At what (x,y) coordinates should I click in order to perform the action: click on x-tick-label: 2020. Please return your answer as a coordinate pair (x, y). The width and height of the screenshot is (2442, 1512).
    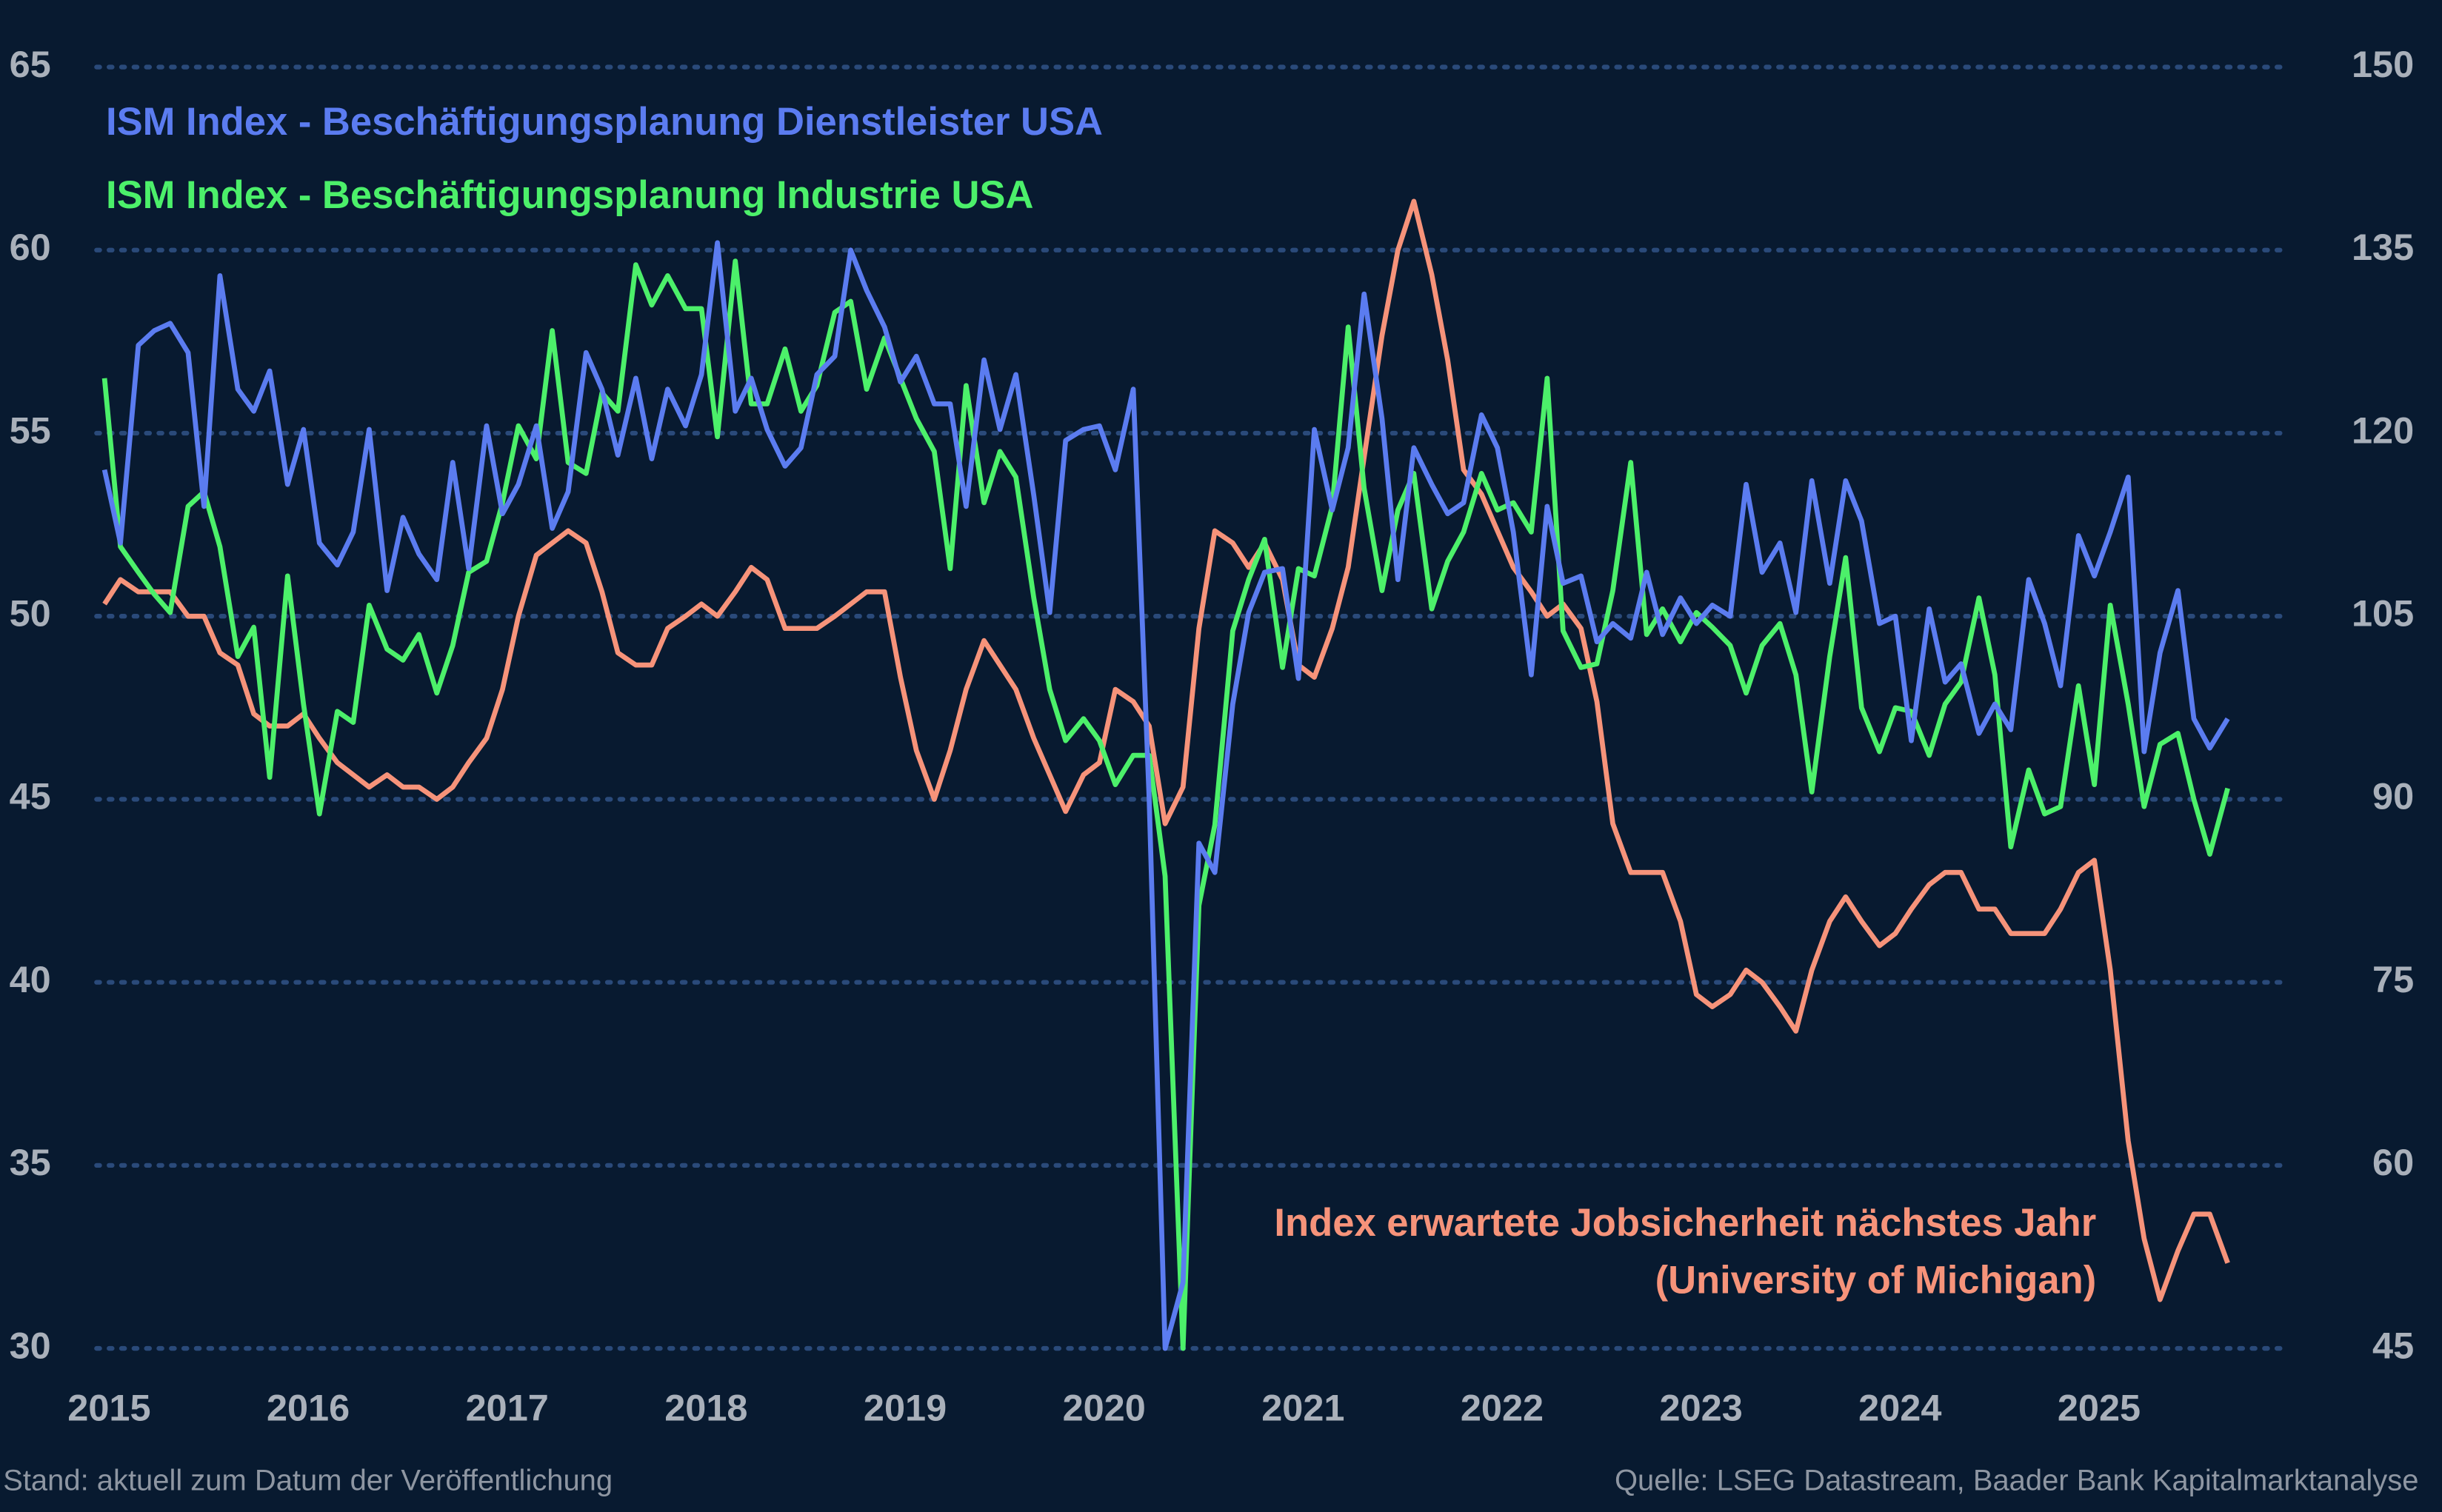
    Looking at the image, I should click on (1104, 1408).